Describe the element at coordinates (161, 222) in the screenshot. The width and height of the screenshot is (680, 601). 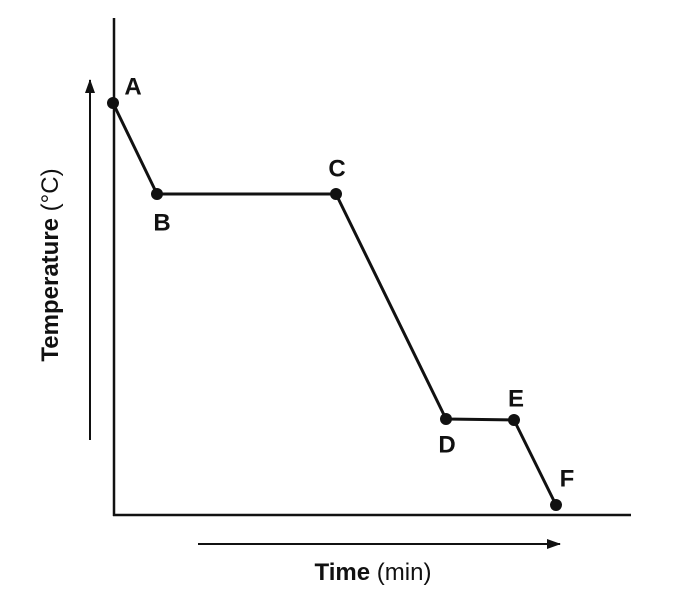
I see `point-label: B` at that location.